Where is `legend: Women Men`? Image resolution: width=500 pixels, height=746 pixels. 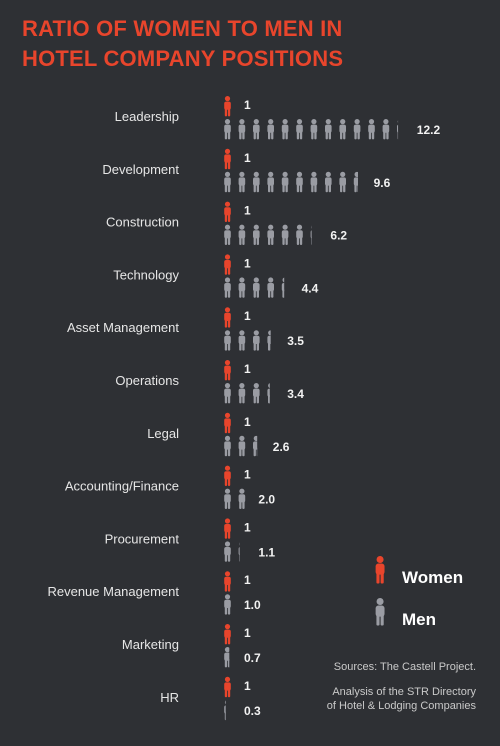
legend: Women Men is located at coordinates (419, 592).